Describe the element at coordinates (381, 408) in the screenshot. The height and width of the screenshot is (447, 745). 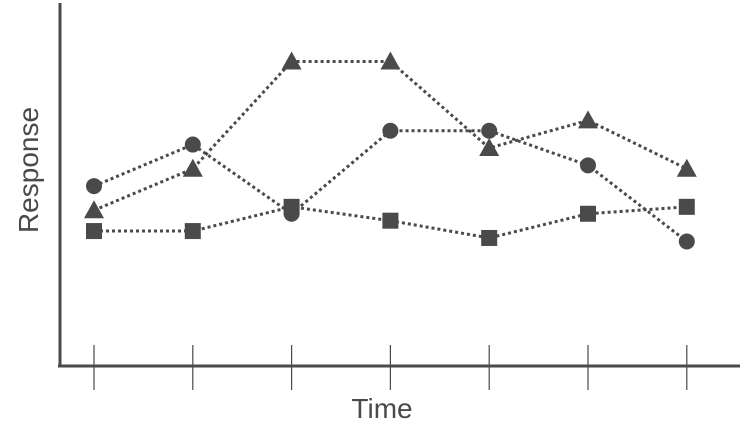
I see `x-axis-title: Time` at that location.